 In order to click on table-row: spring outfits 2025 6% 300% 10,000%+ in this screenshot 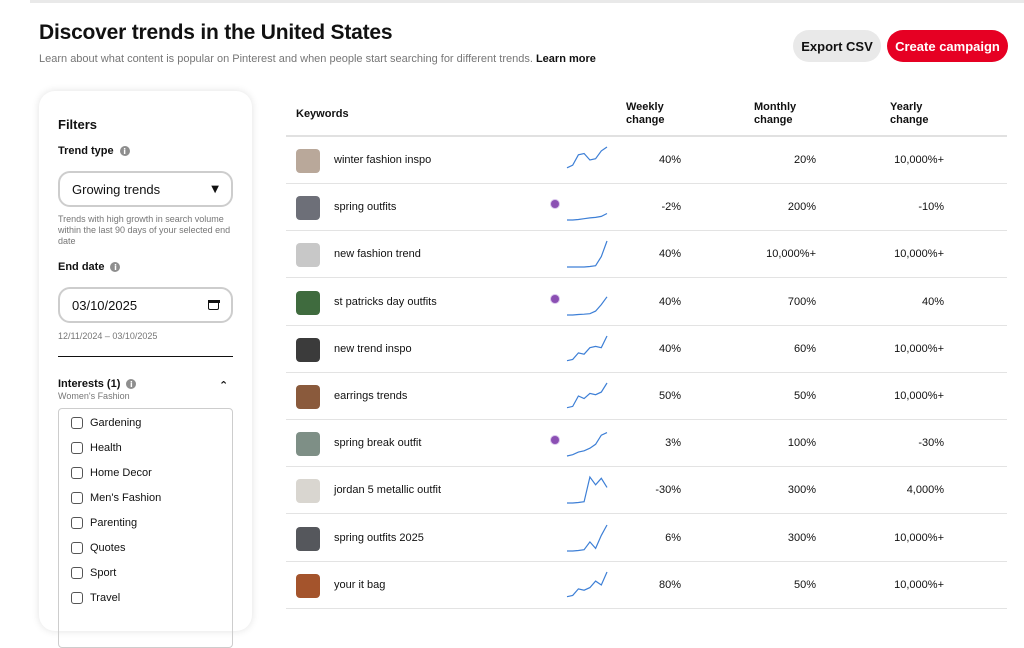, I will do `click(646, 538)`.